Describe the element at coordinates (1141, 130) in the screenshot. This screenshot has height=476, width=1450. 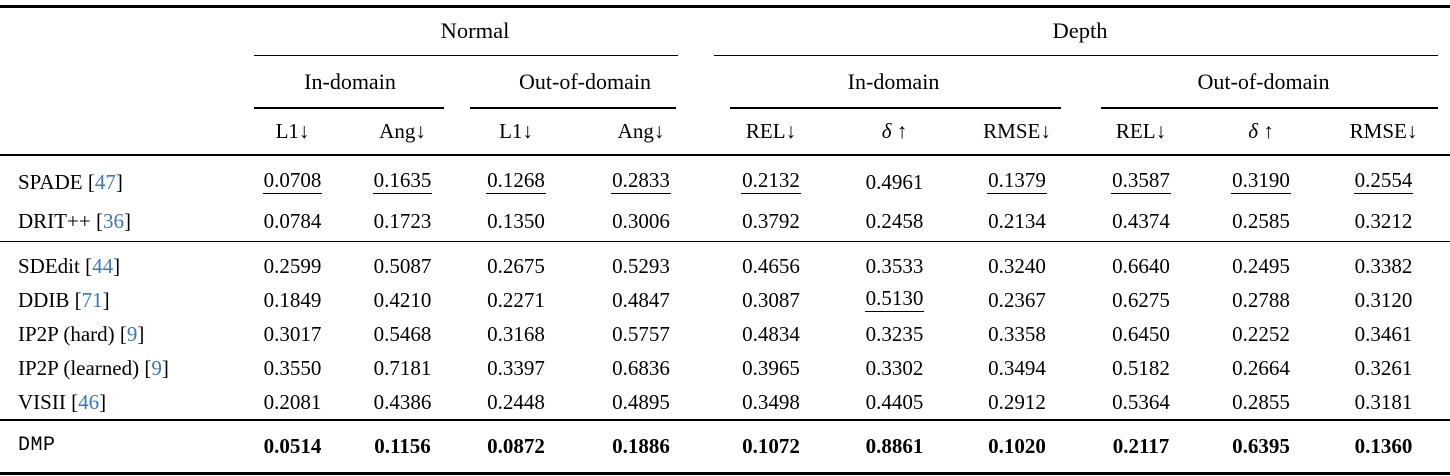
I see `metric-header: REL↓` at that location.